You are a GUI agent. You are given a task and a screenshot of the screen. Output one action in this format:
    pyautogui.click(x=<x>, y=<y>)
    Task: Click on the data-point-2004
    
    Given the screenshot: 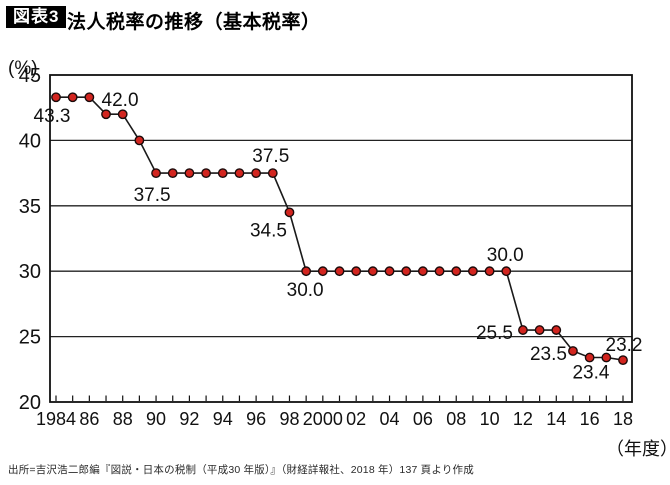 What is the action you would take?
    pyautogui.click(x=389, y=271)
    